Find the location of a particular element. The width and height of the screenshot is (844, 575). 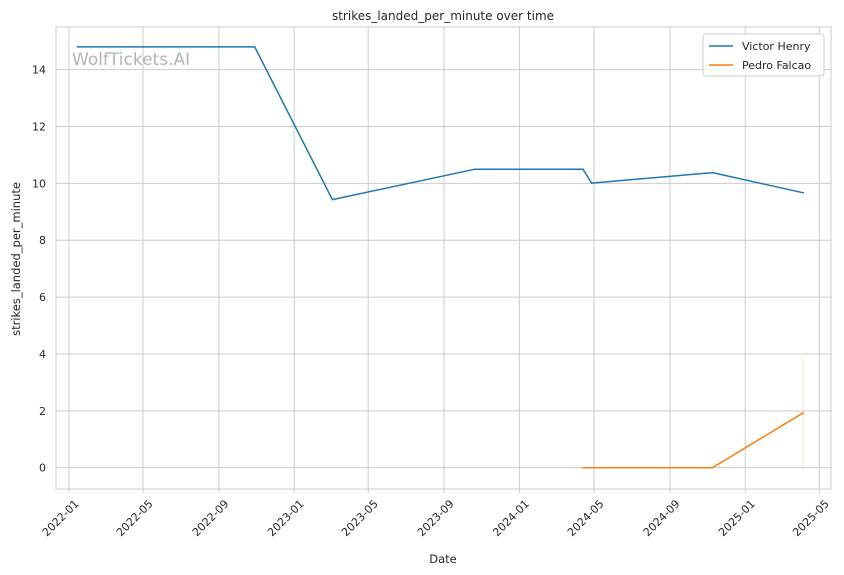

legend: Victor Henry Pedro Falcao is located at coordinates (763, 55).